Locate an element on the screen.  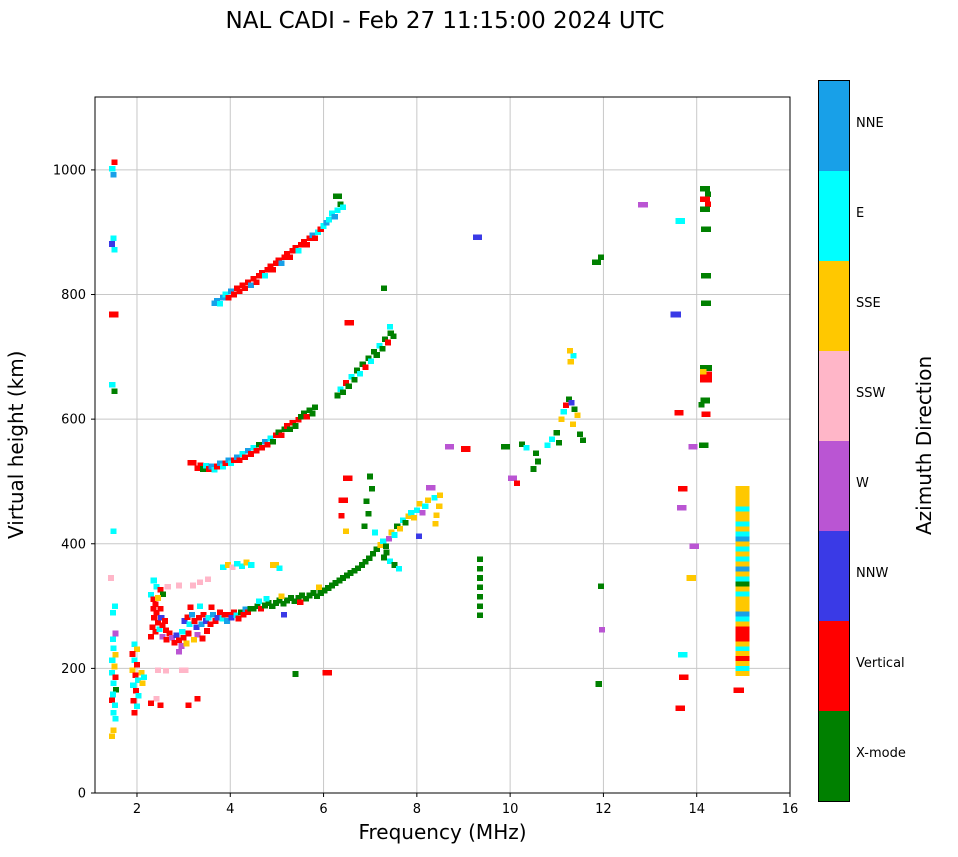
svg-text: 6 is located at coordinates (323, 809).